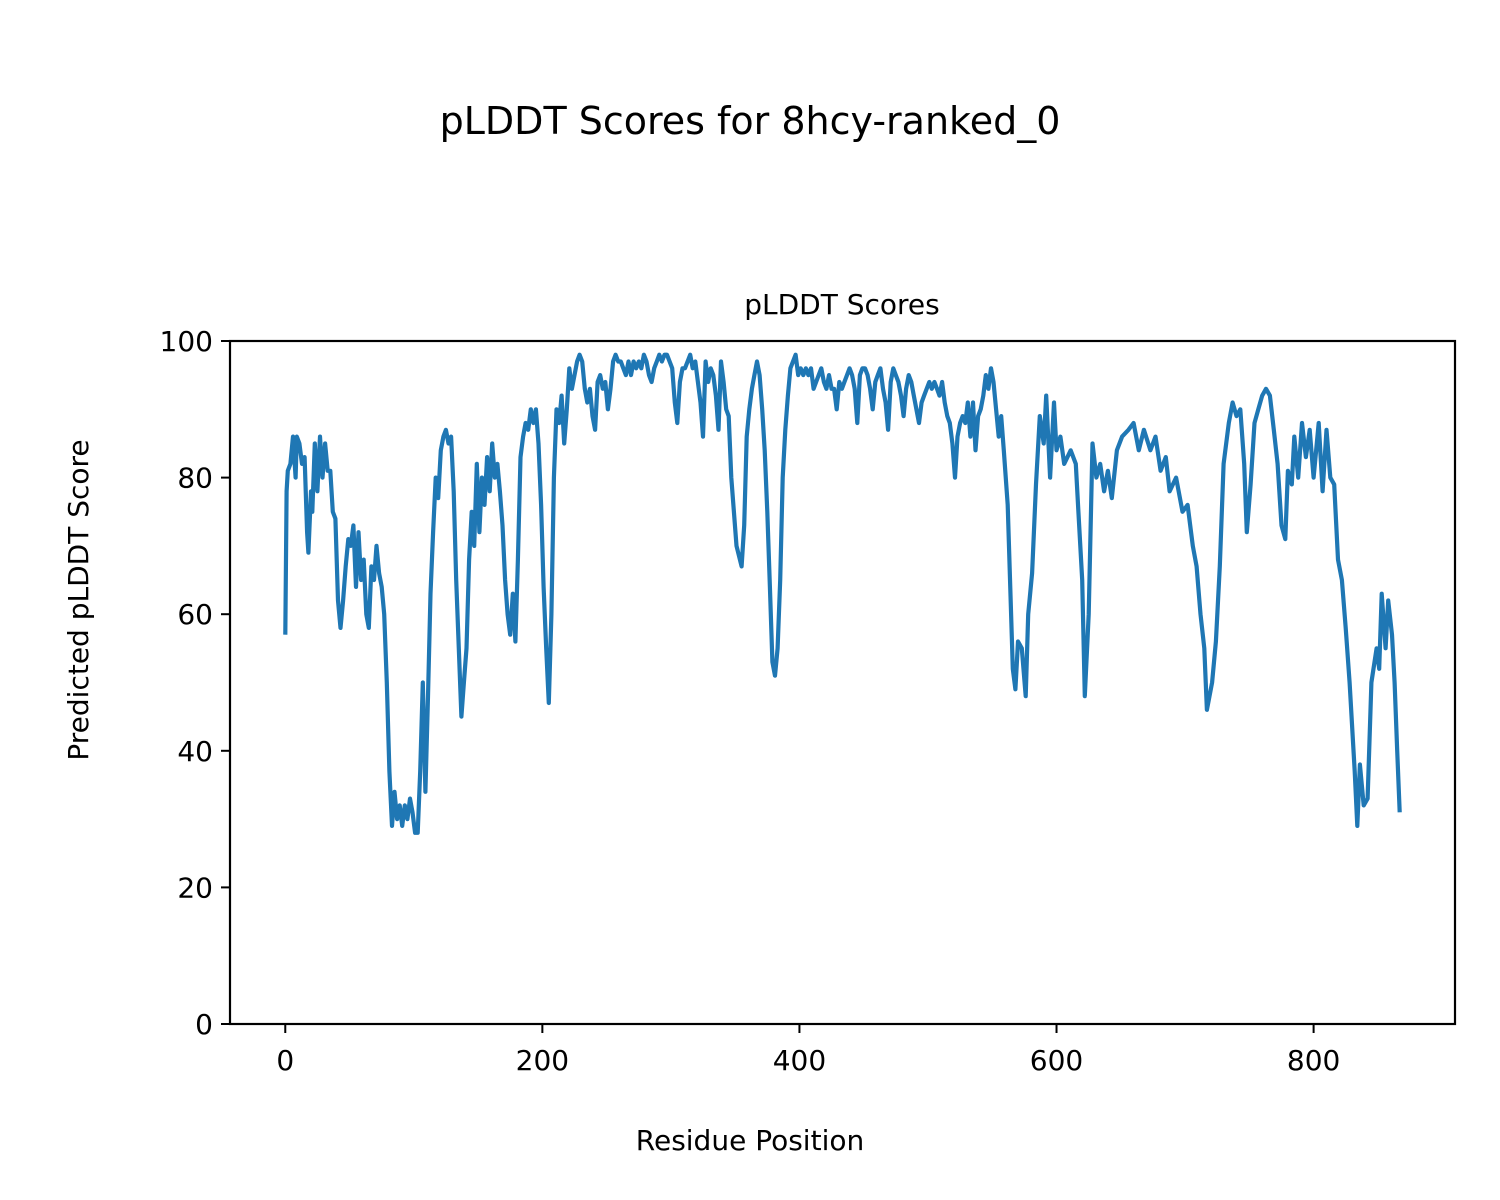 The height and width of the screenshot is (1200, 1500). What do you see at coordinates (1313, 1060) in the screenshot?
I see `x-tick-label: 800` at bounding box center [1313, 1060].